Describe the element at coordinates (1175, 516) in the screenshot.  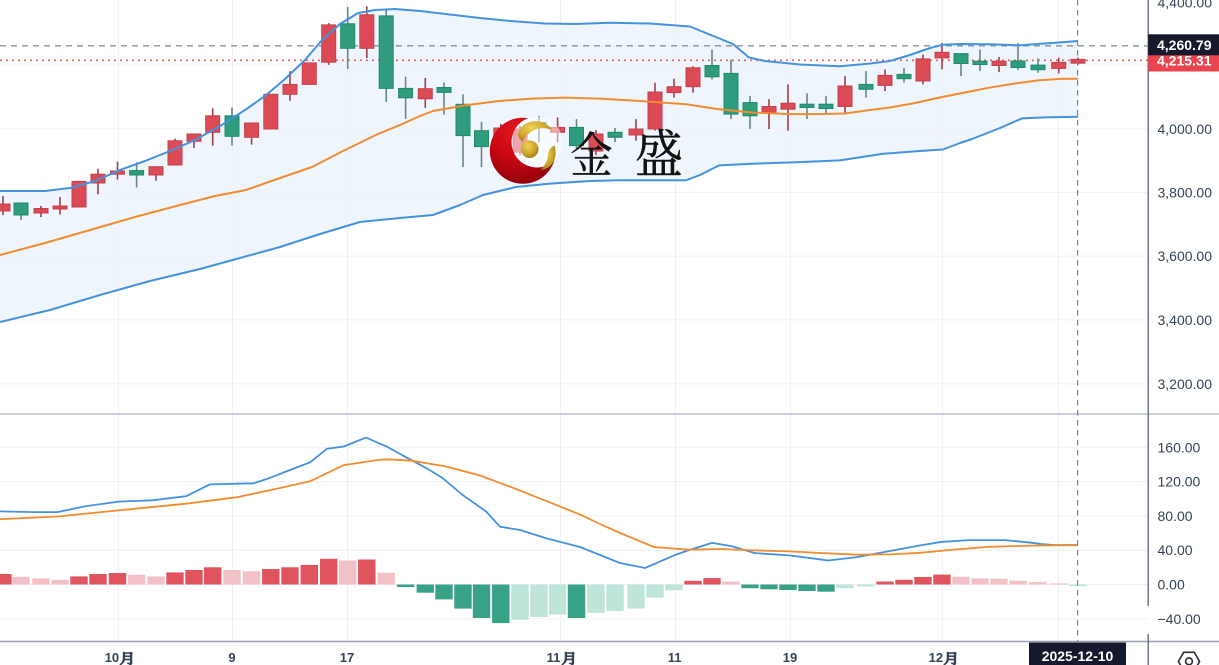
I see `svg-text: 80.00` at that location.